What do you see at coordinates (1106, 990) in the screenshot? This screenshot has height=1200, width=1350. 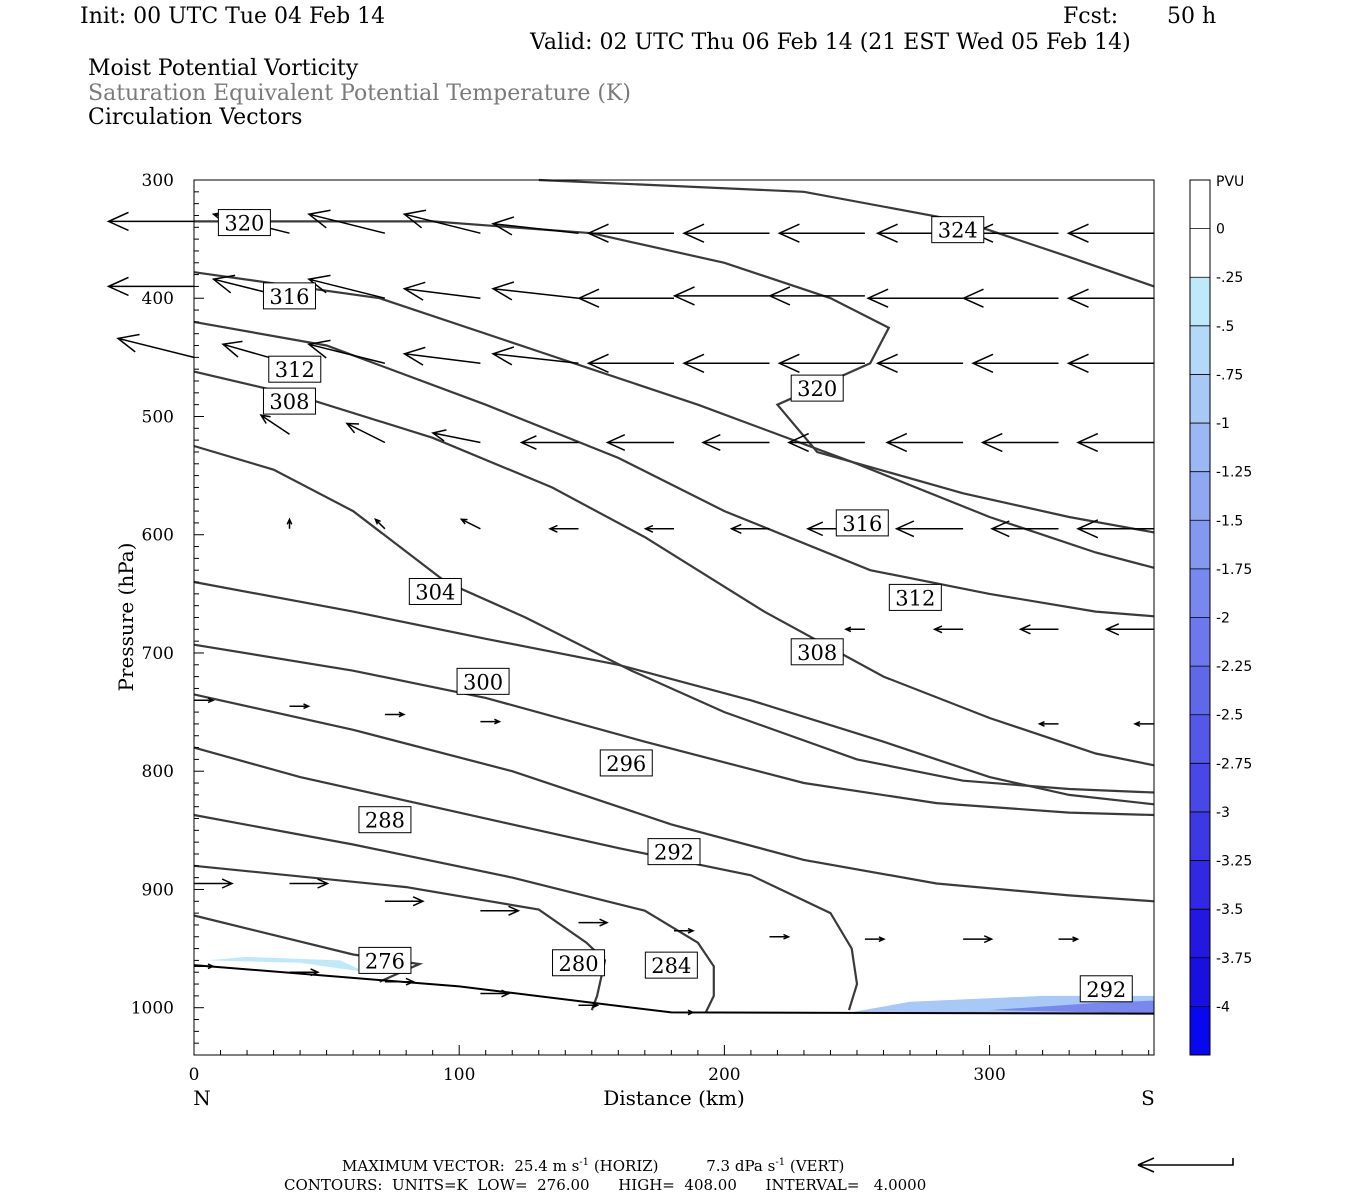 I see `contour-label-17: 292` at bounding box center [1106, 990].